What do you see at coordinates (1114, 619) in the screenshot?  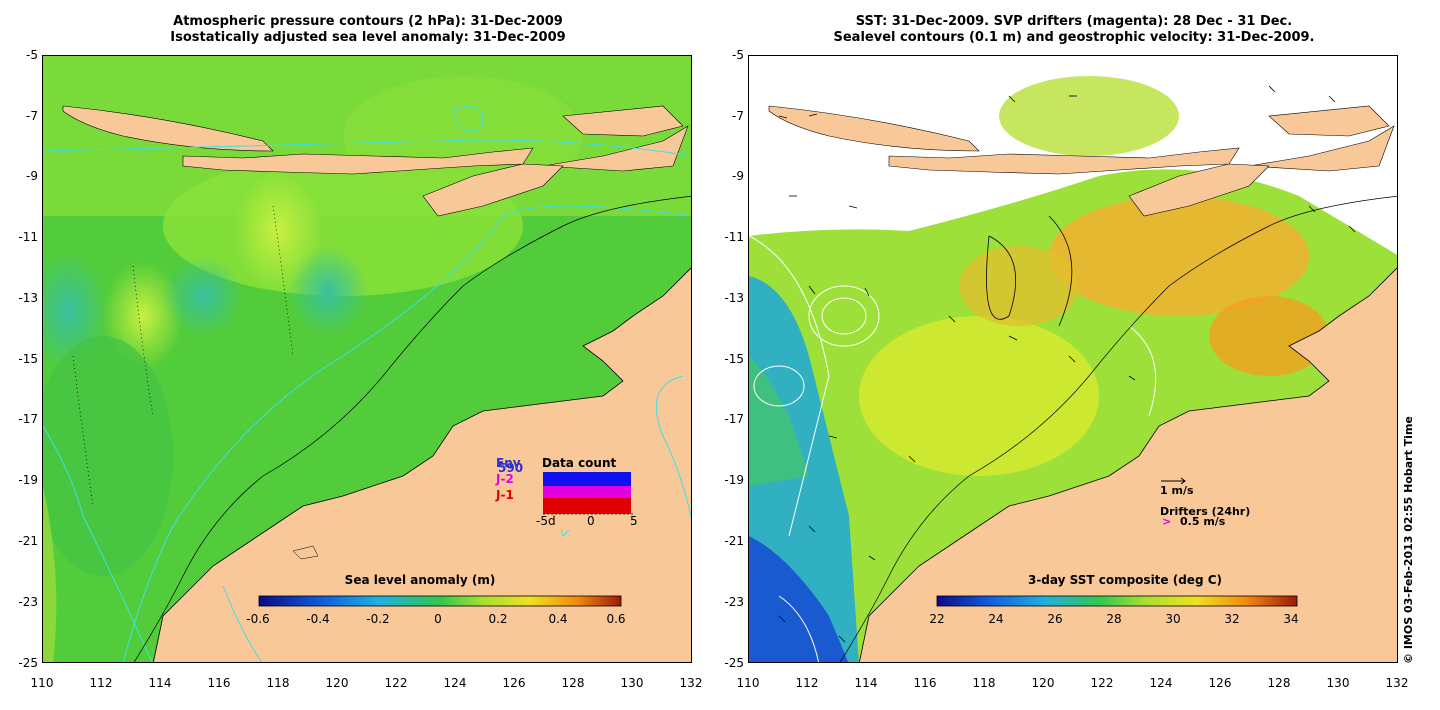 I see `colorbar-tick: 28` at bounding box center [1114, 619].